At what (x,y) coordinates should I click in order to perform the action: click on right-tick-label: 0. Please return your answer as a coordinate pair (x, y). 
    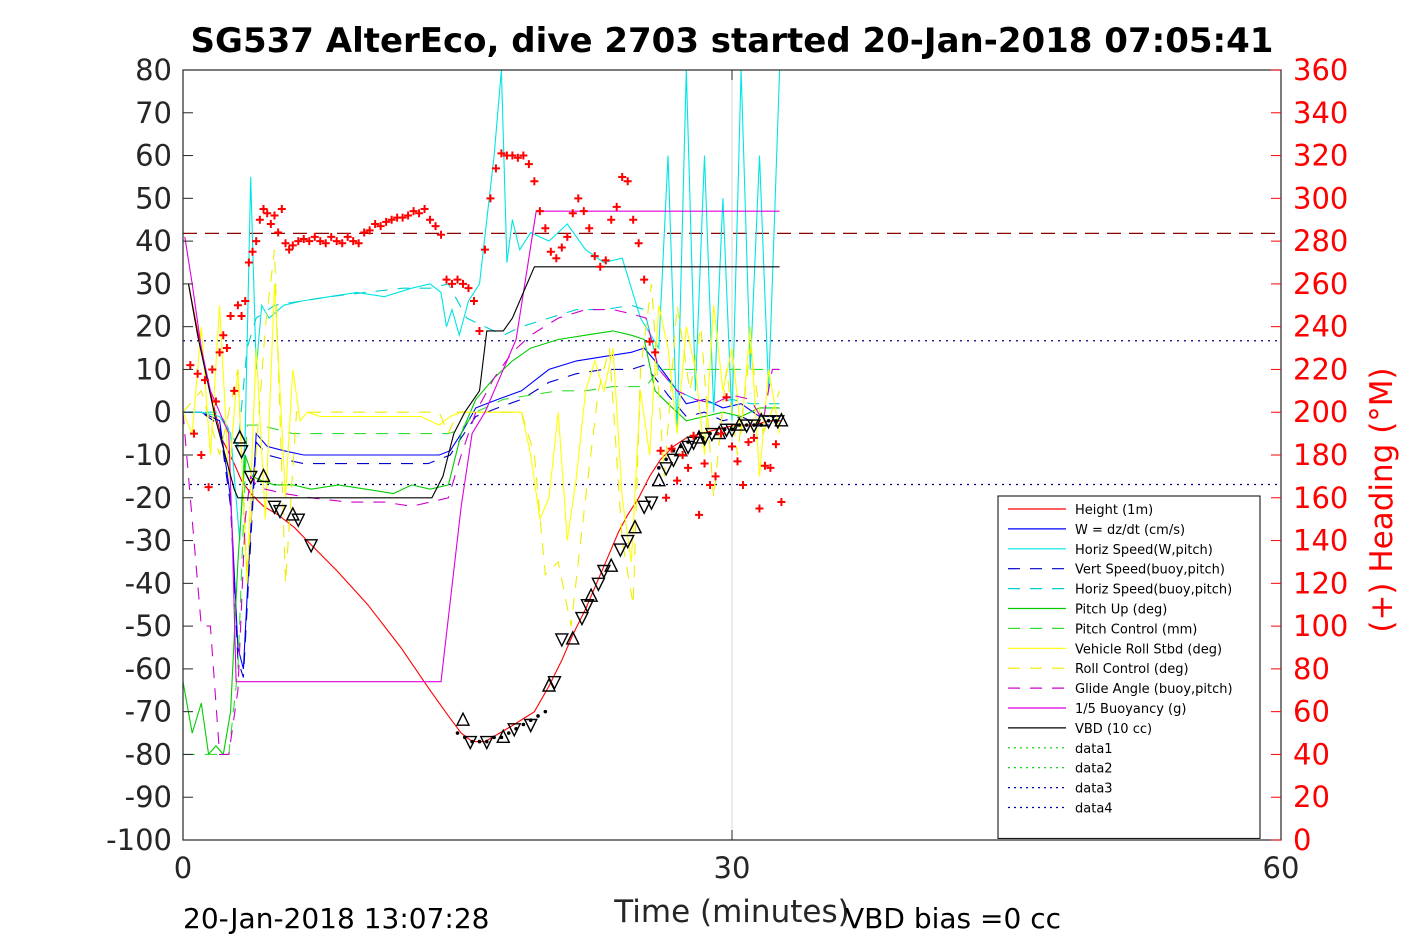
    Looking at the image, I should click on (1302, 840).